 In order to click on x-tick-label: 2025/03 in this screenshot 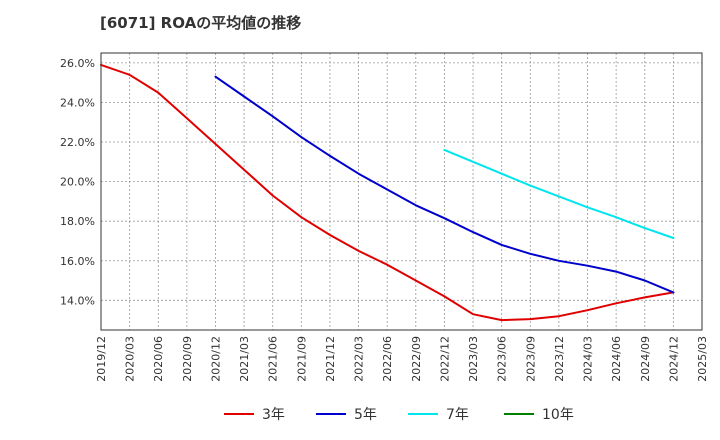, I will do `click(702, 359)`.